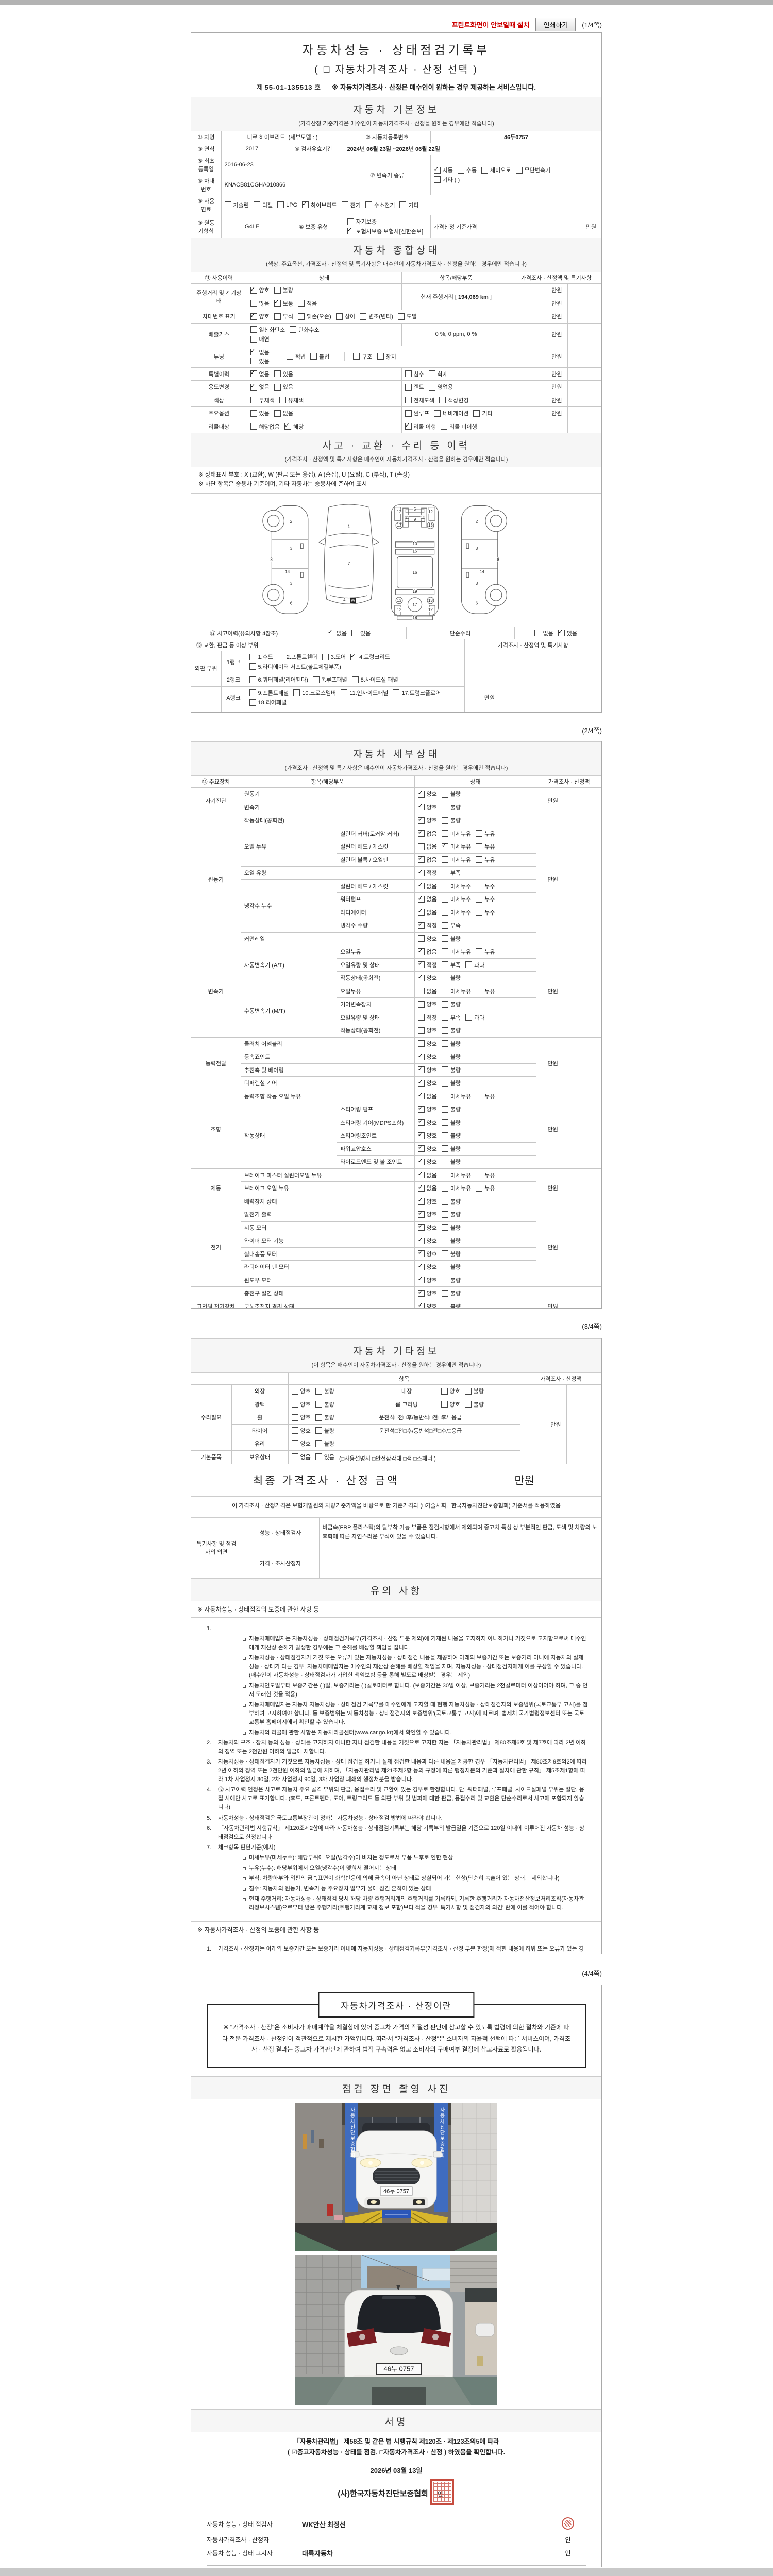  What do you see at coordinates (483, 413) in the screenshot?
I see `checkbox: 기타` at bounding box center [483, 413].